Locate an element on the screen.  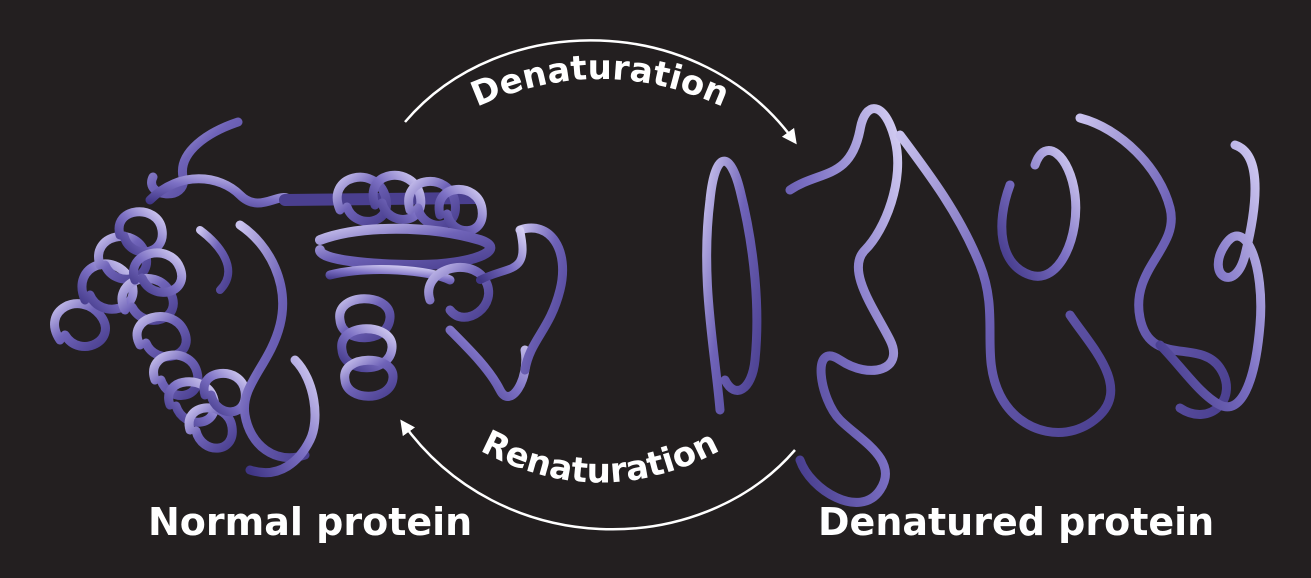
helix-lower-left is located at coordinates (199, 401).